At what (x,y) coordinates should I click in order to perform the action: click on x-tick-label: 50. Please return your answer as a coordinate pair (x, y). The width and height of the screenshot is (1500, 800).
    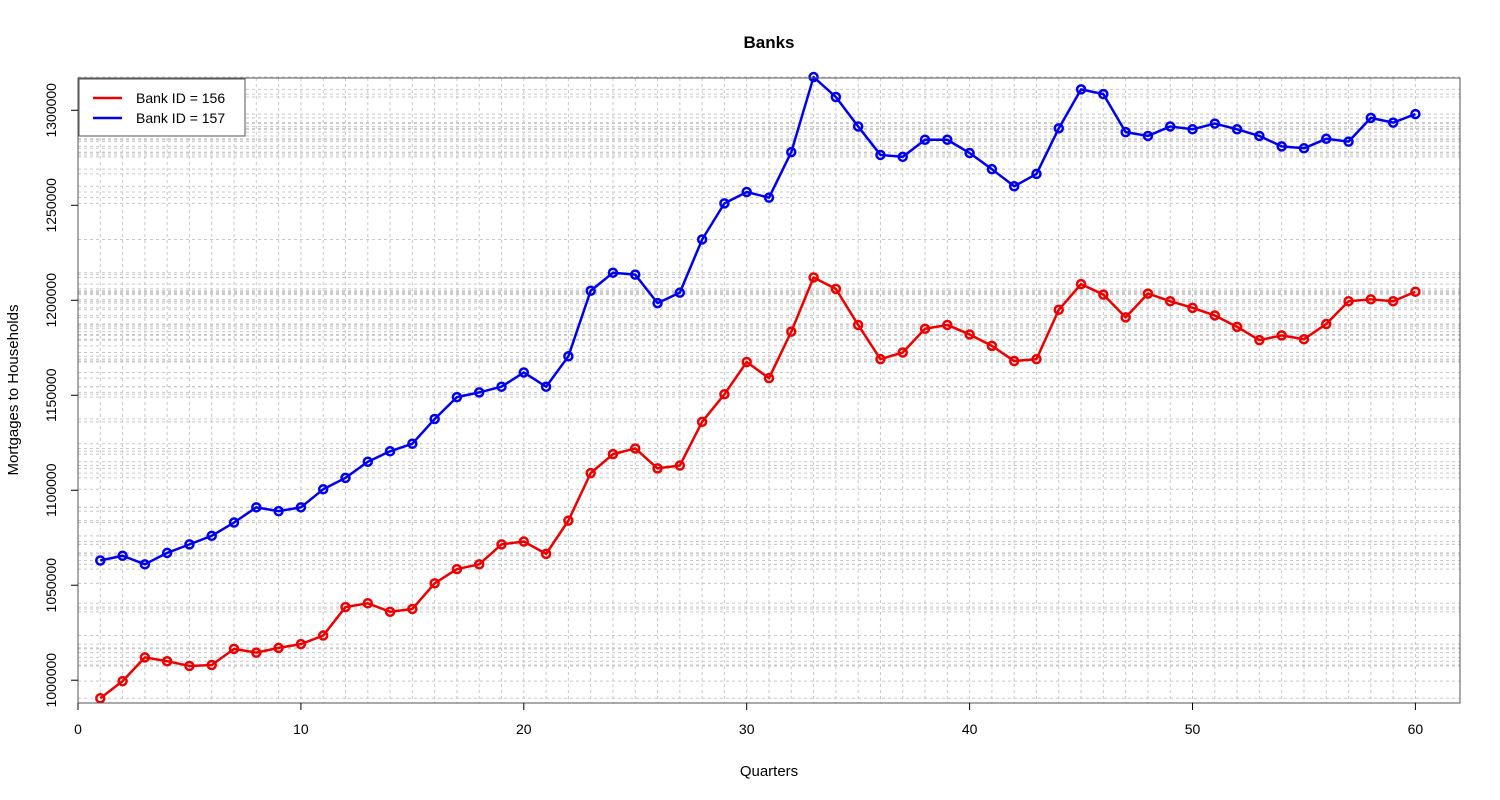
    Looking at the image, I should click on (1193, 729).